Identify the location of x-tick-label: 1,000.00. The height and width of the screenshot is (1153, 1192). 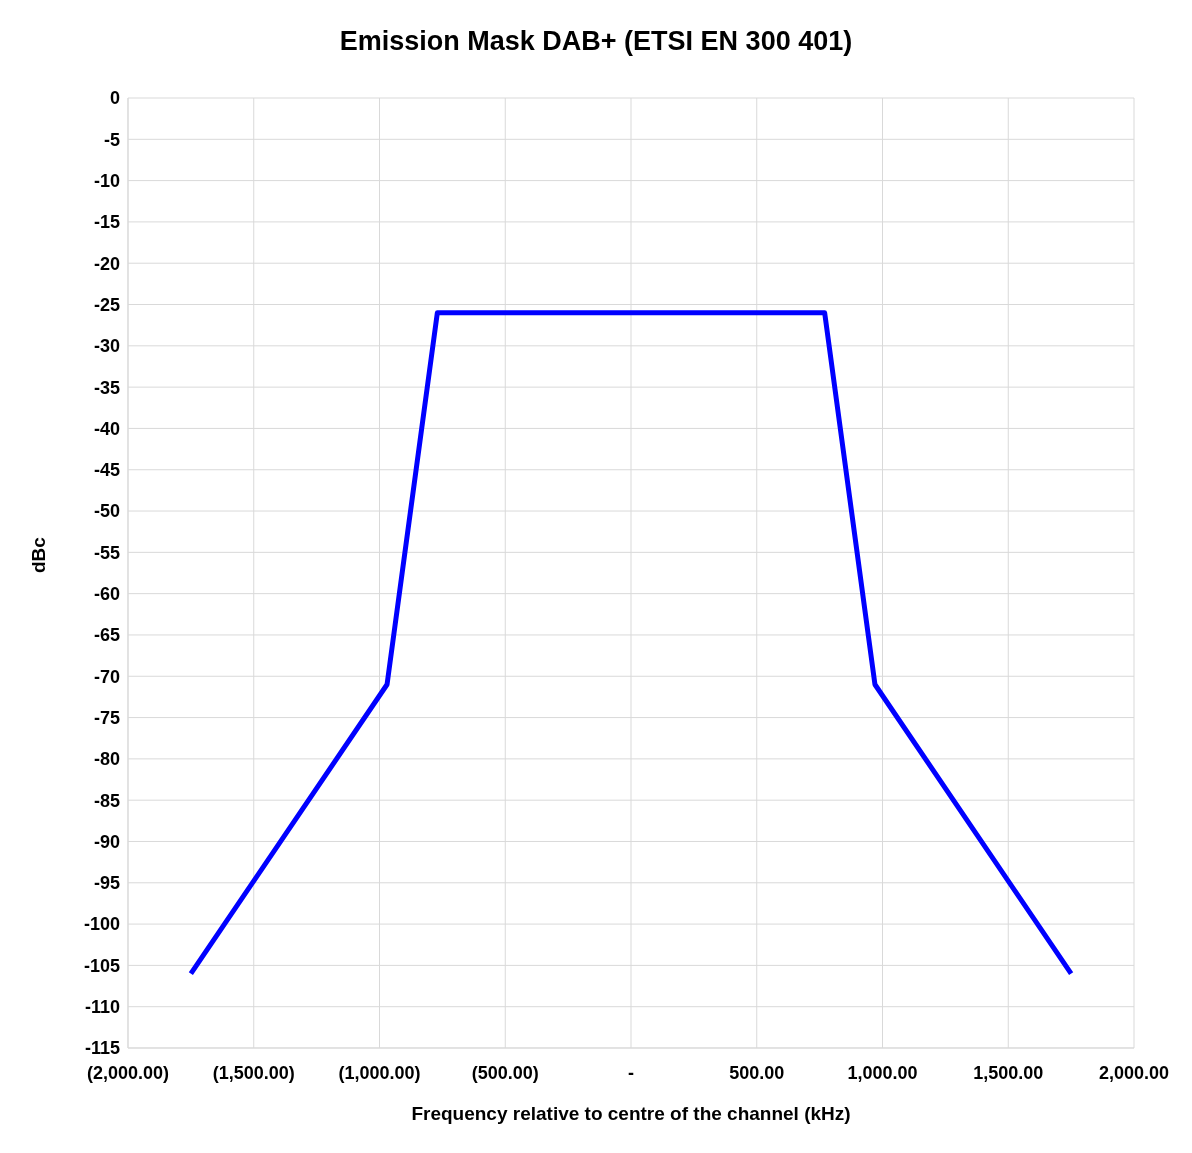
(882, 1072).